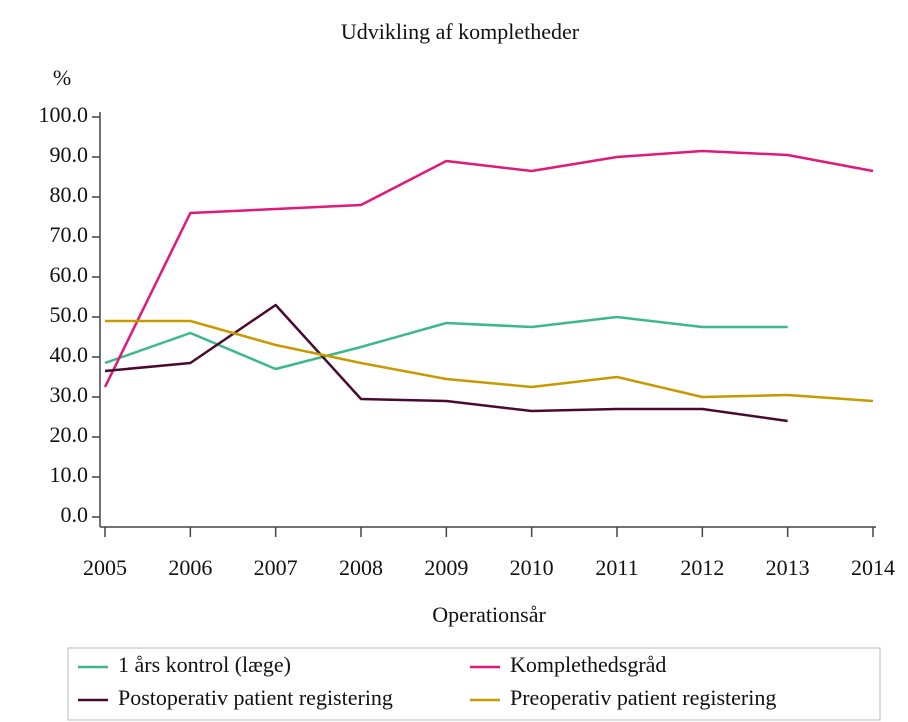 The width and height of the screenshot is (908, 722). I want to click on y-tick-label: 20.0, so click(69, 434).